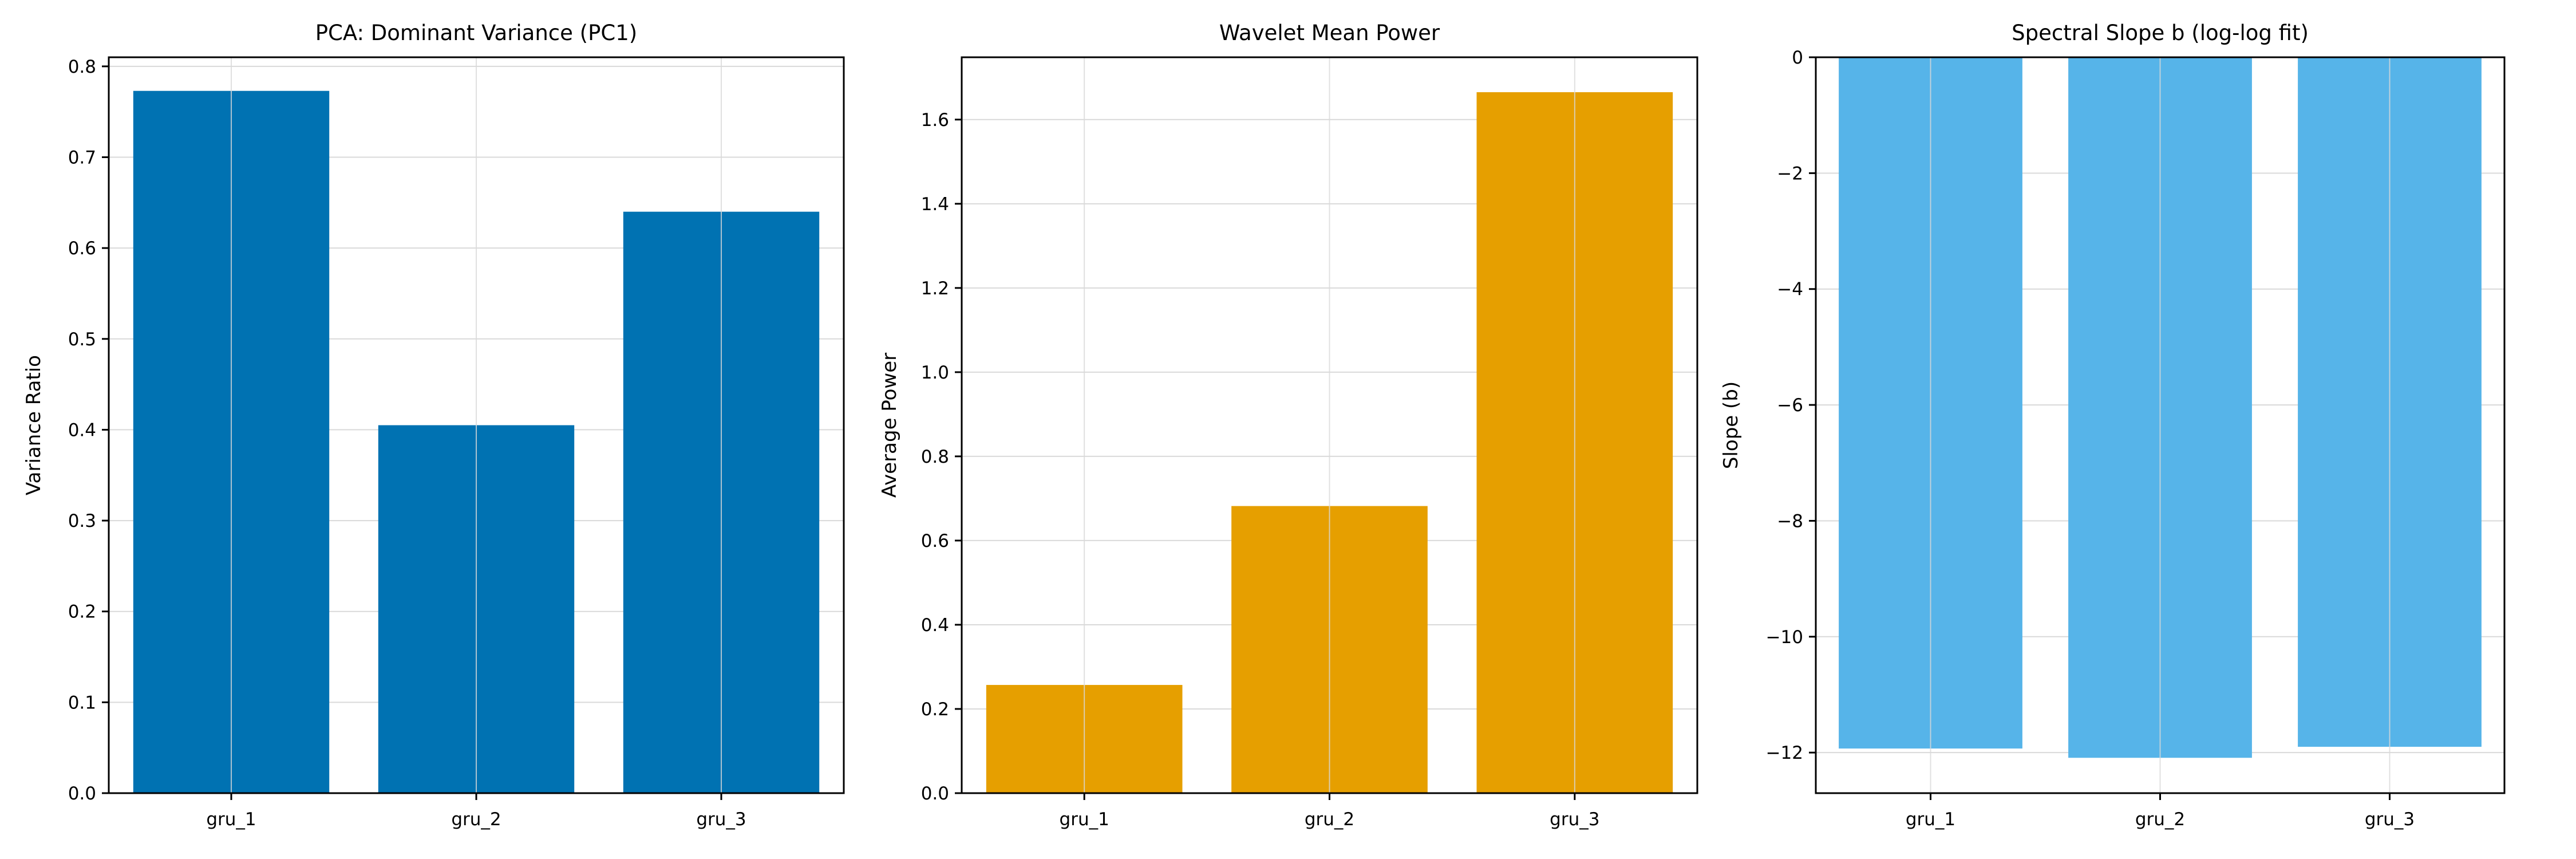 This screenshot has width=2576, height=859. What do you see at coordinates (1790, 405) in the screenshot?
I see `y-tick-label: −6` at bounding box center [1790, 405].